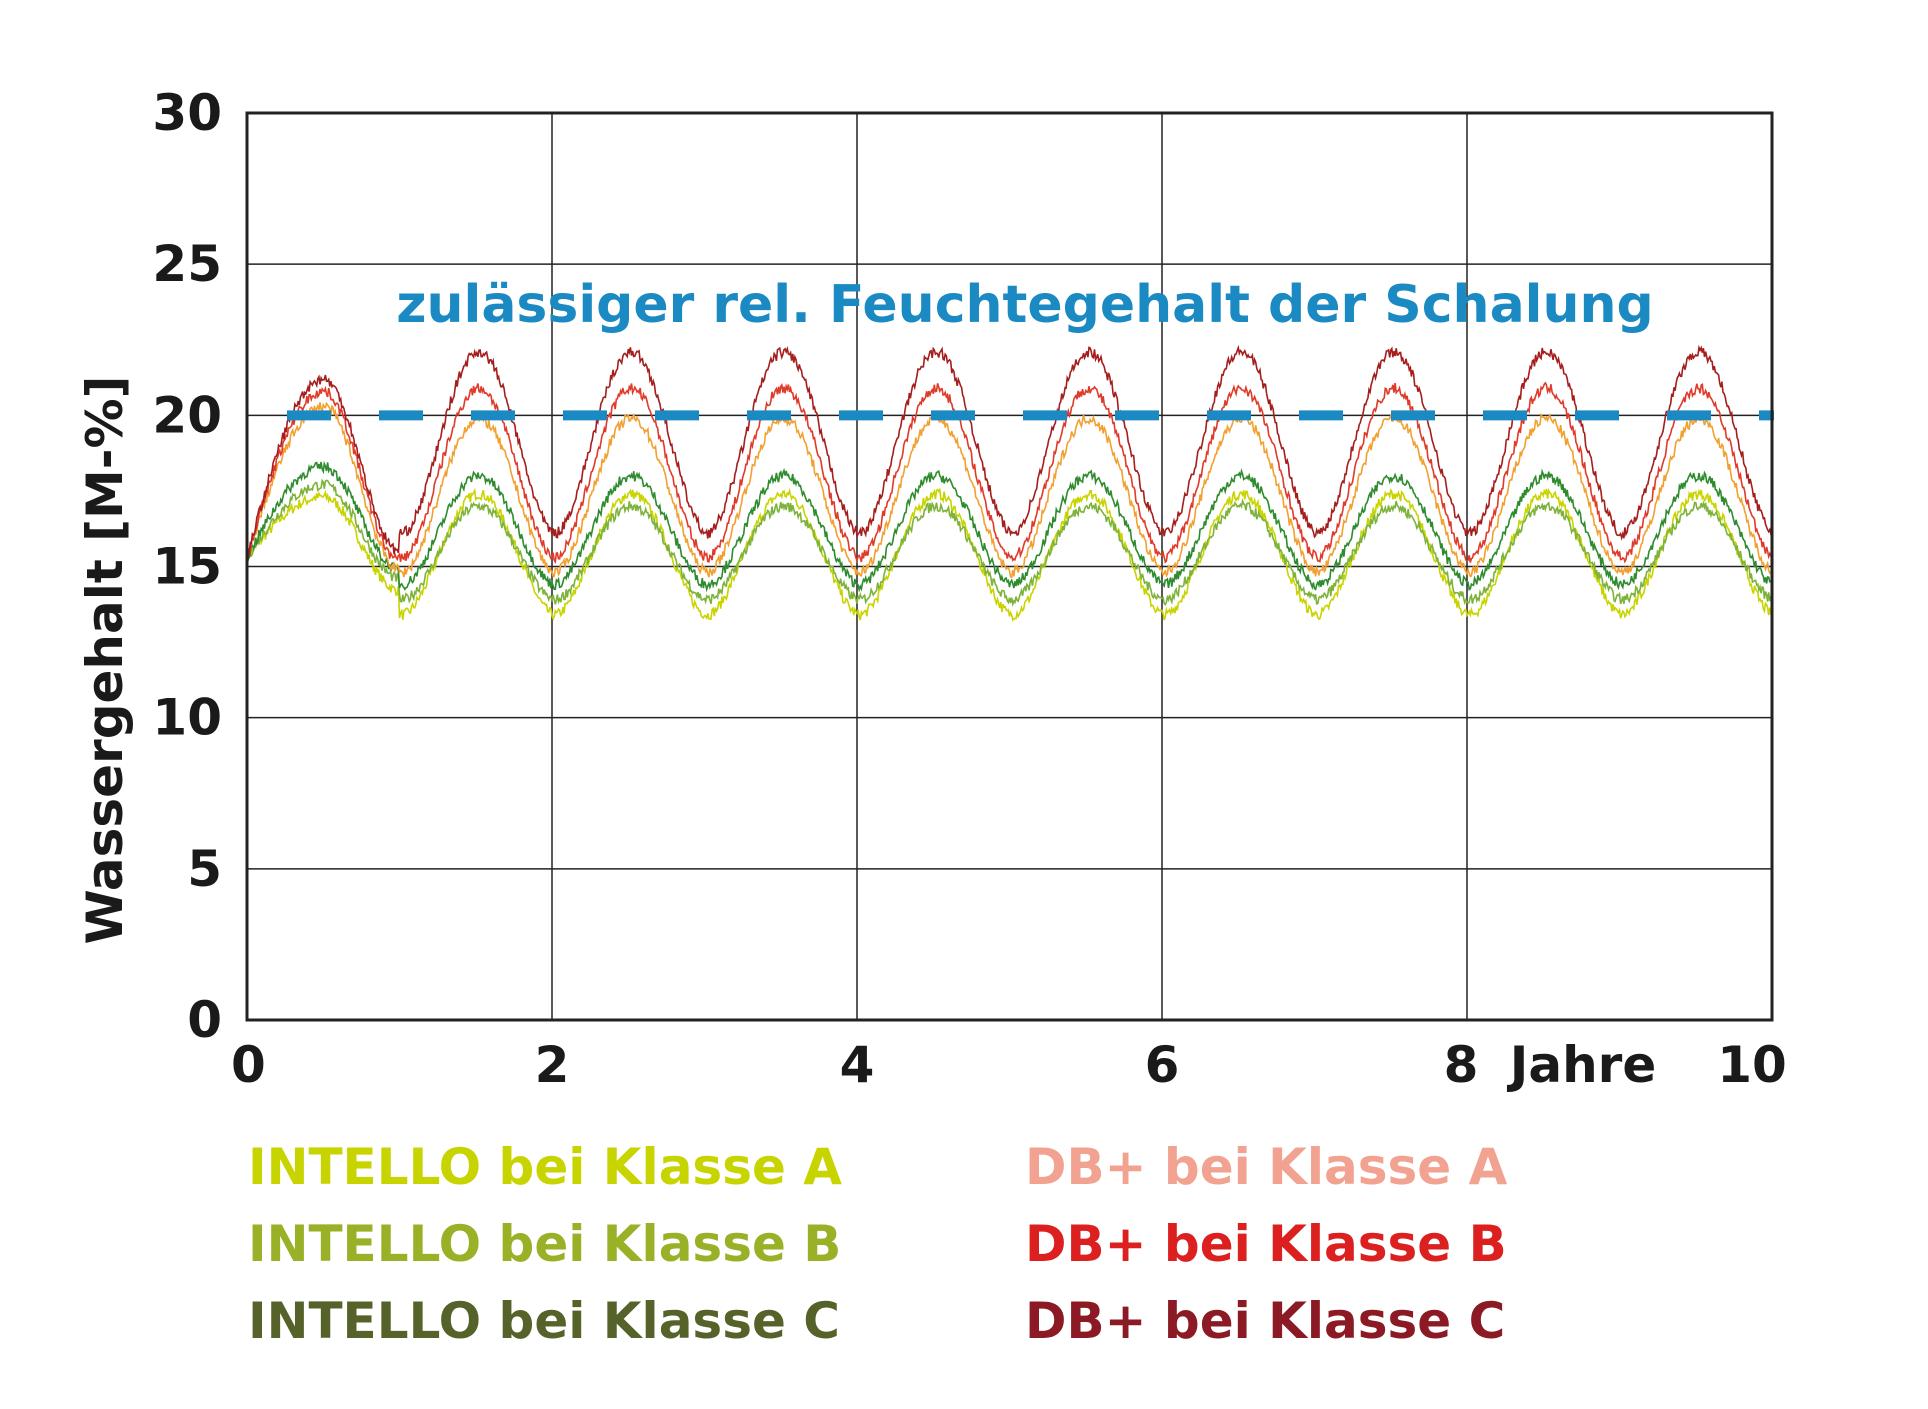 Image resolution: width=1928 pixels, height=1409 pixels. What do you see at coordinates (1009, 1065) in the screenshot?
I see `x-tick-labels: 0 2 4 6 8 10` at bounding box center [1009, 1065].